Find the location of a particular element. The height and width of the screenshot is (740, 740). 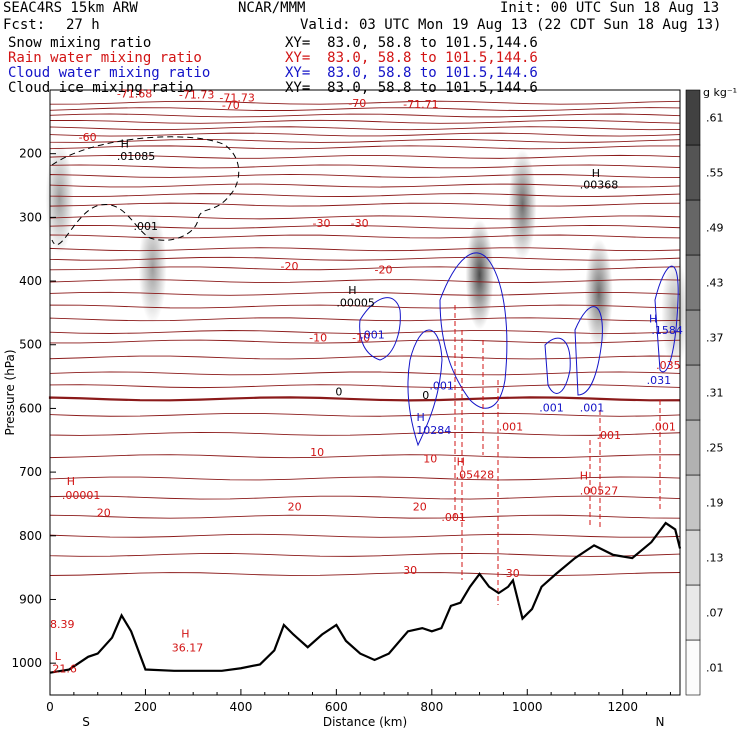

field-xy-snow: XY= 83.0, 58.8 to 101.5,144.6 is located at coordinates (411, 43).